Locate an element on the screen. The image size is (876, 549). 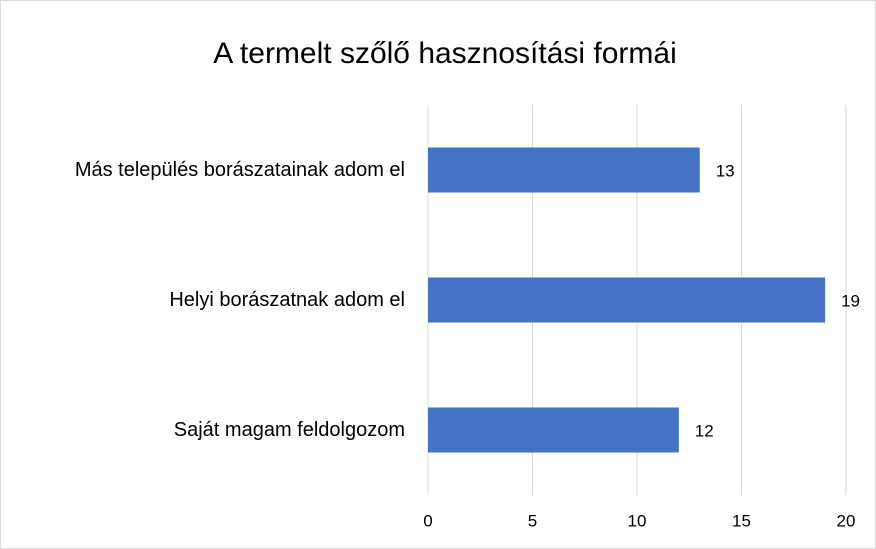
data-label: 13 is located at coordinates (725, 170).